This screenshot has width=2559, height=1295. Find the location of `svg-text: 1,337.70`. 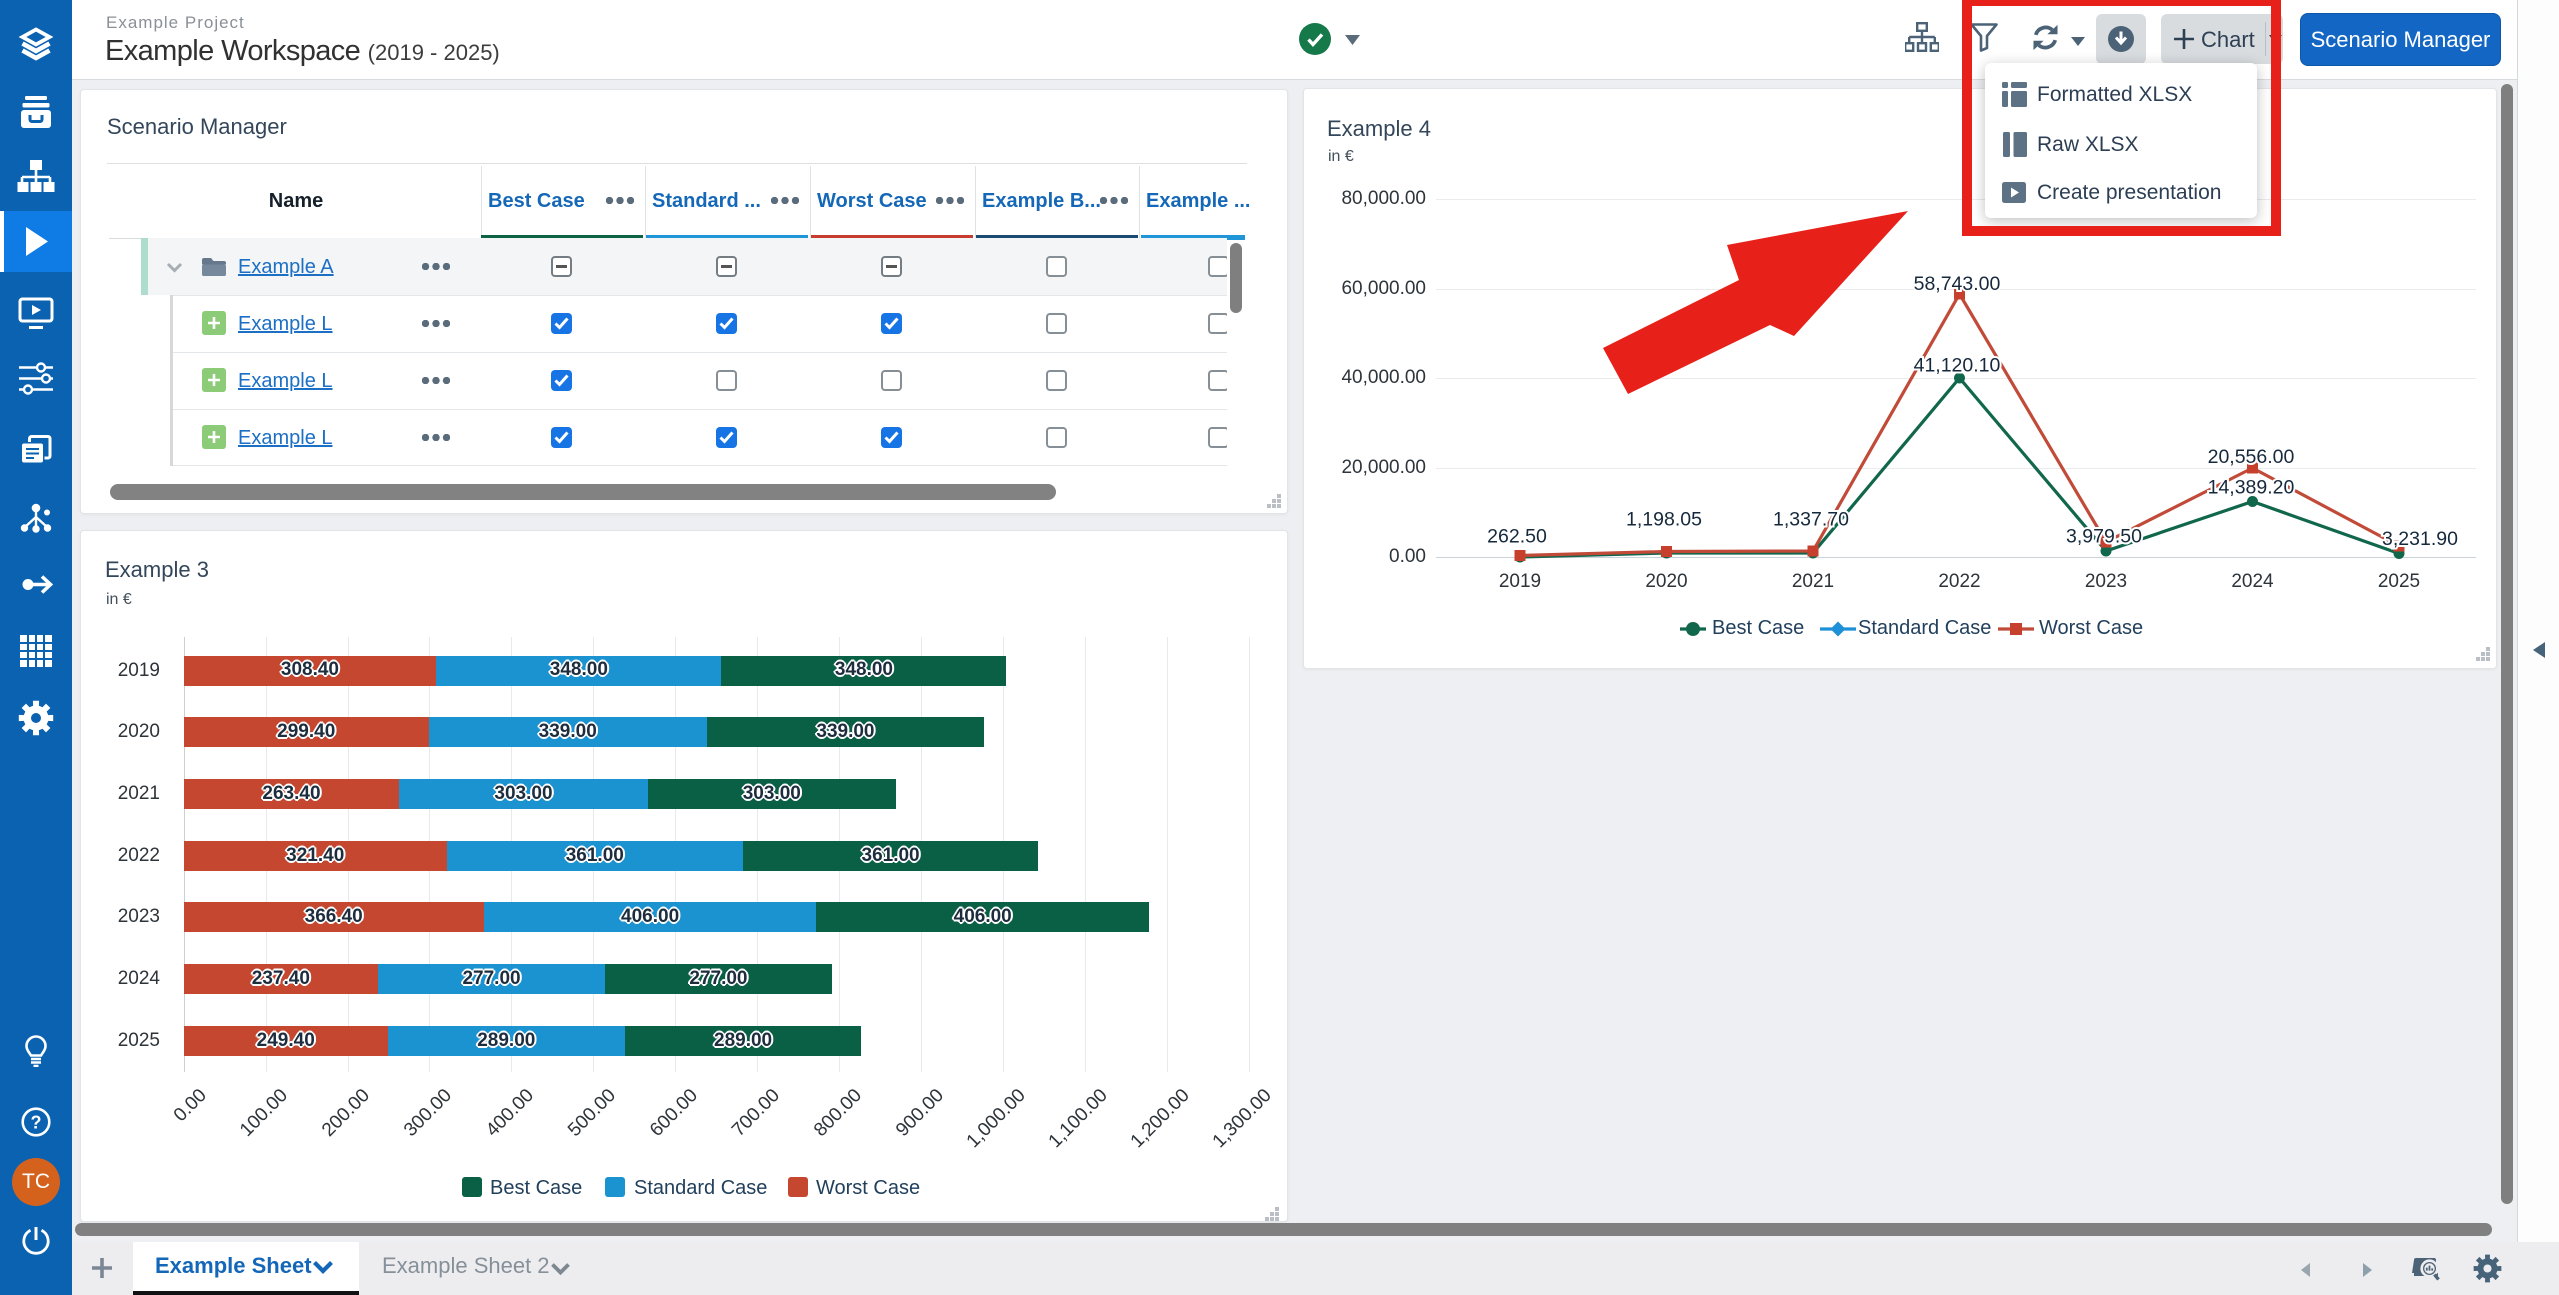

svg-text: 1,337.70 is located at coordinates (1811, 520).